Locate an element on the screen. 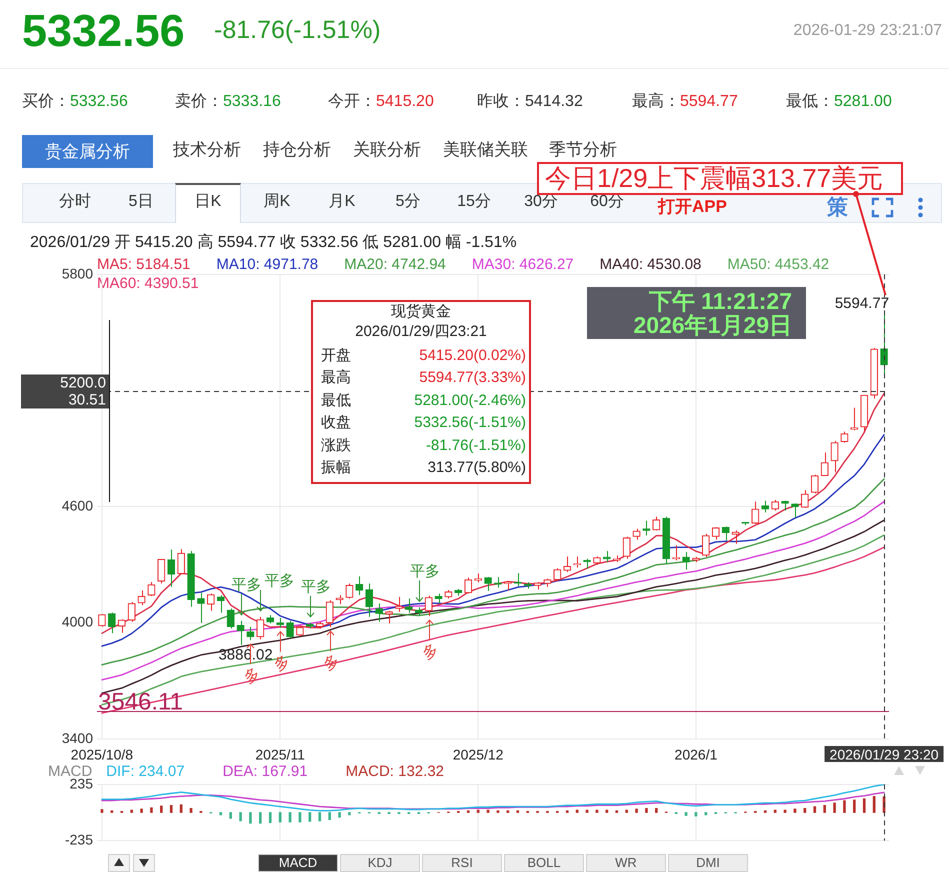 This screenshot has width=949, height=872. tab-button: WR is located at coordinates (626, 863).